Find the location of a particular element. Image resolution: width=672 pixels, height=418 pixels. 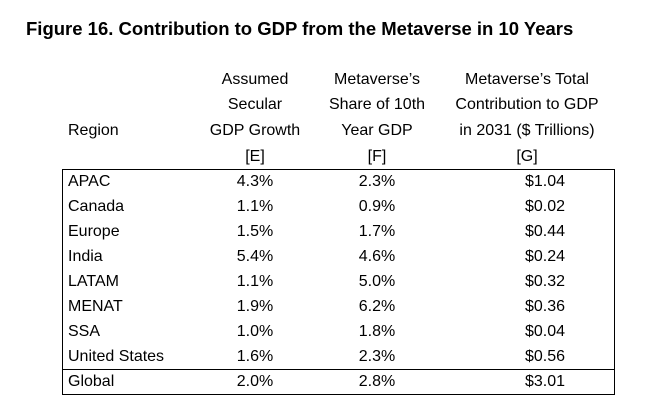

total-cell: 2.8% is located at coordinates (377, 381).